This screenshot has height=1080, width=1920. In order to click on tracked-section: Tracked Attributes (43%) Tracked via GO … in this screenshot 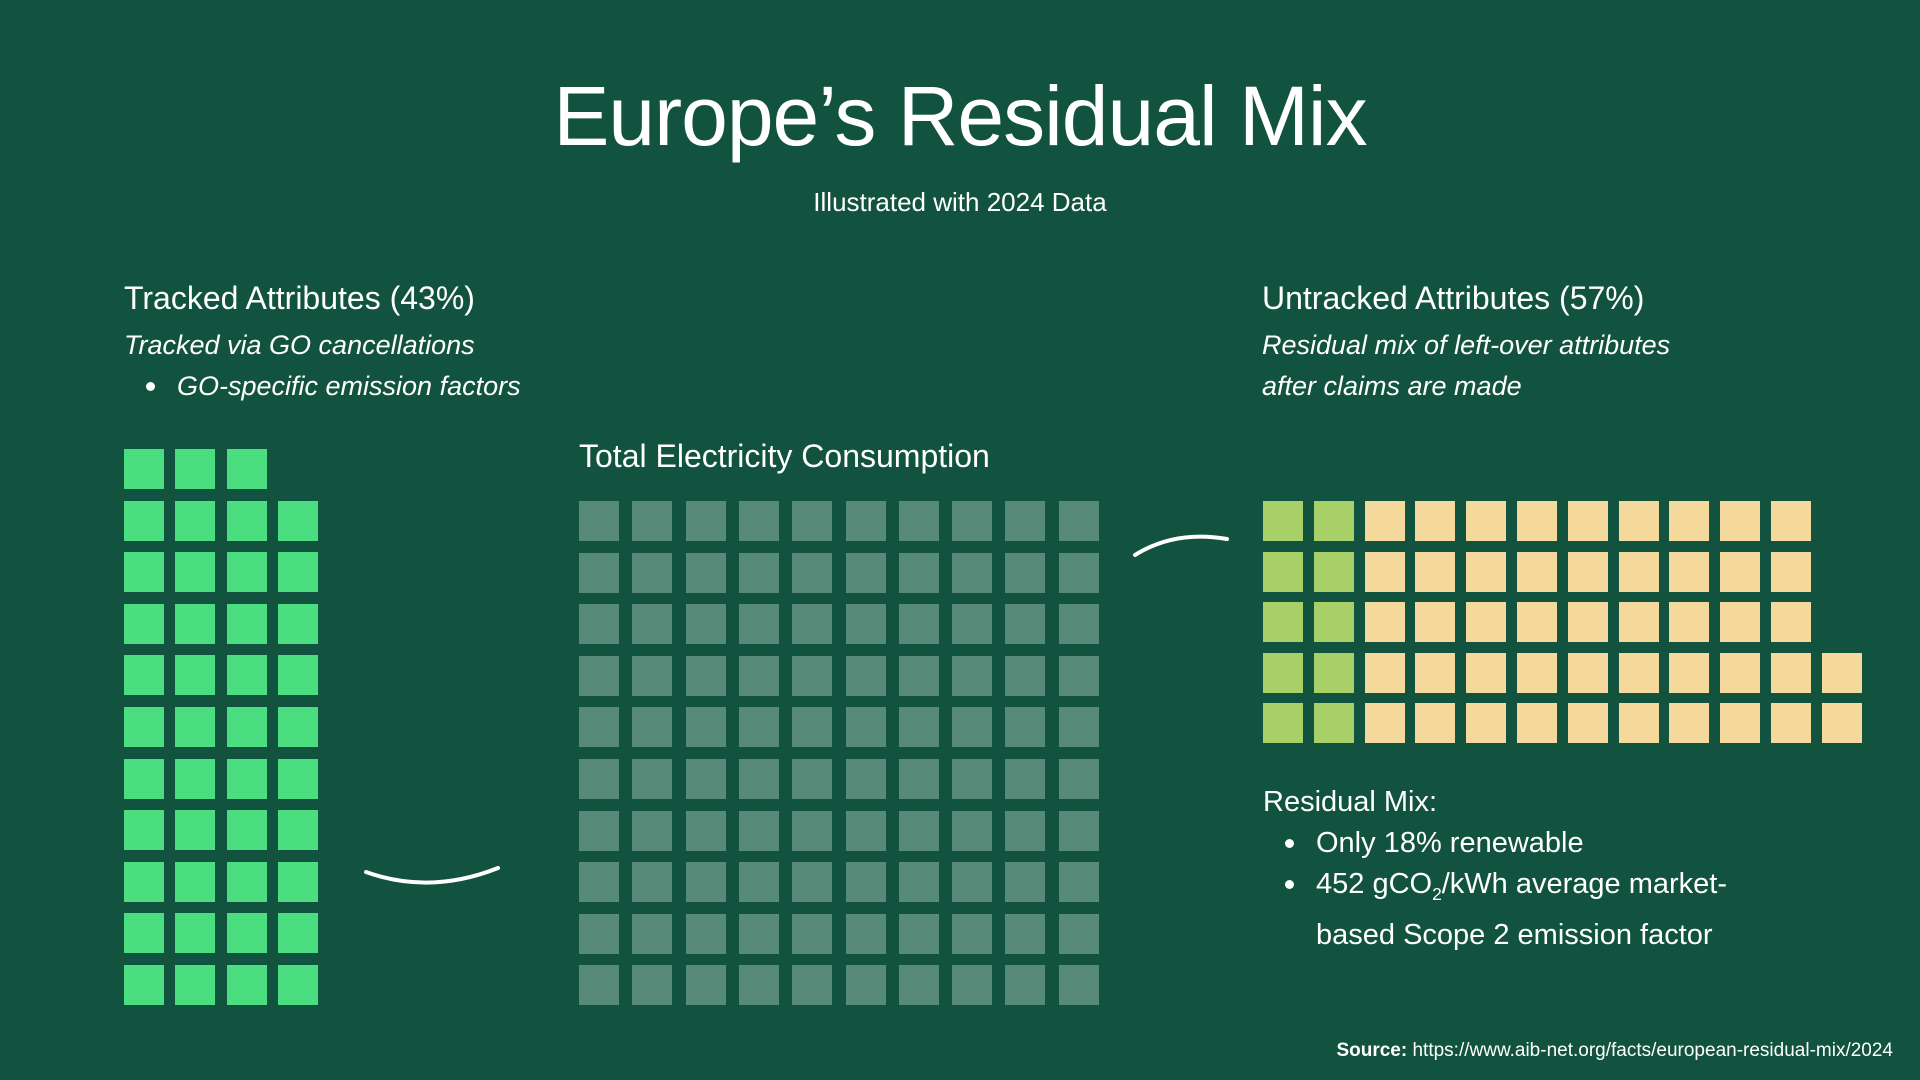, I will do `click(322, 343)`.